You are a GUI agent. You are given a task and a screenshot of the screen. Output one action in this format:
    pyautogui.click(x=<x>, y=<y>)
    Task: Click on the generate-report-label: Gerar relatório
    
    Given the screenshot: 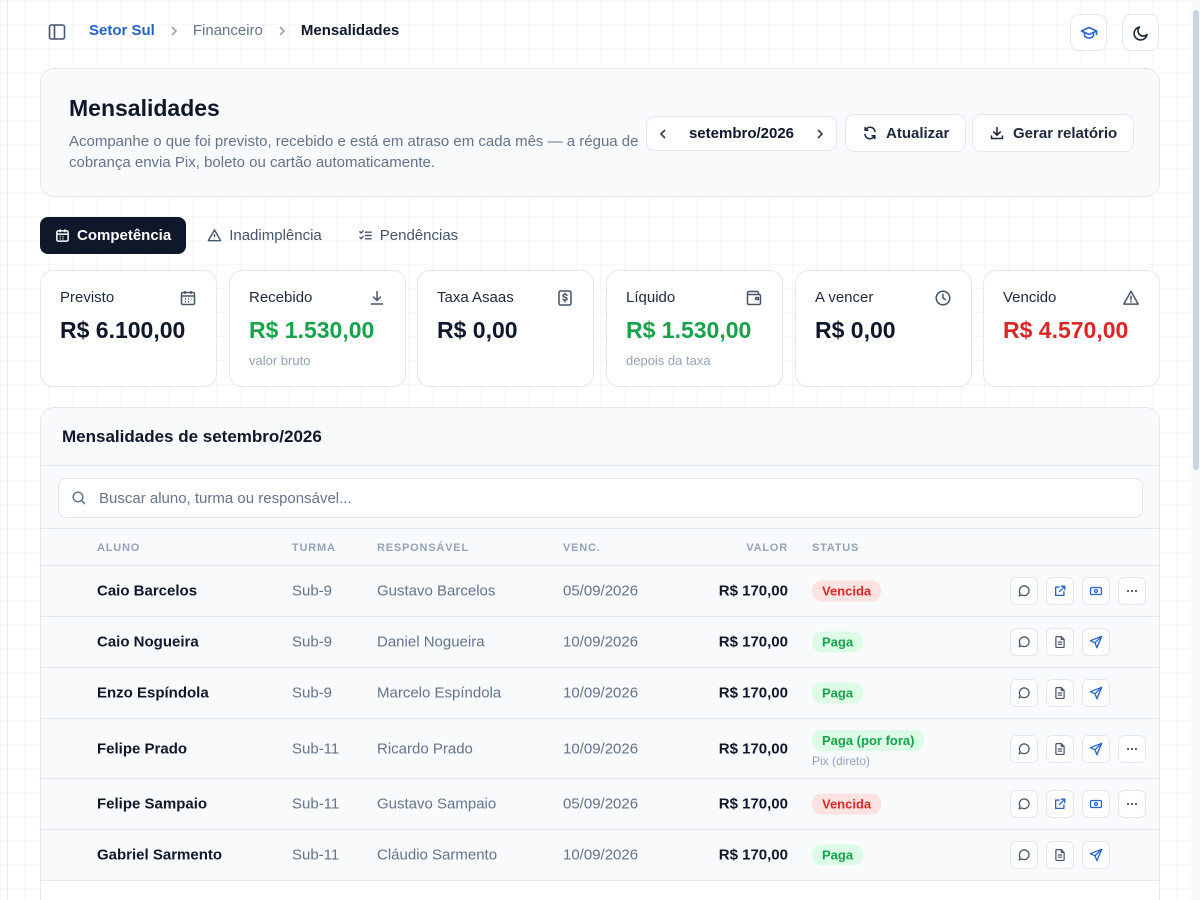 What is the action you would take?
    pyautogui.click(x=1065, y=133)
    